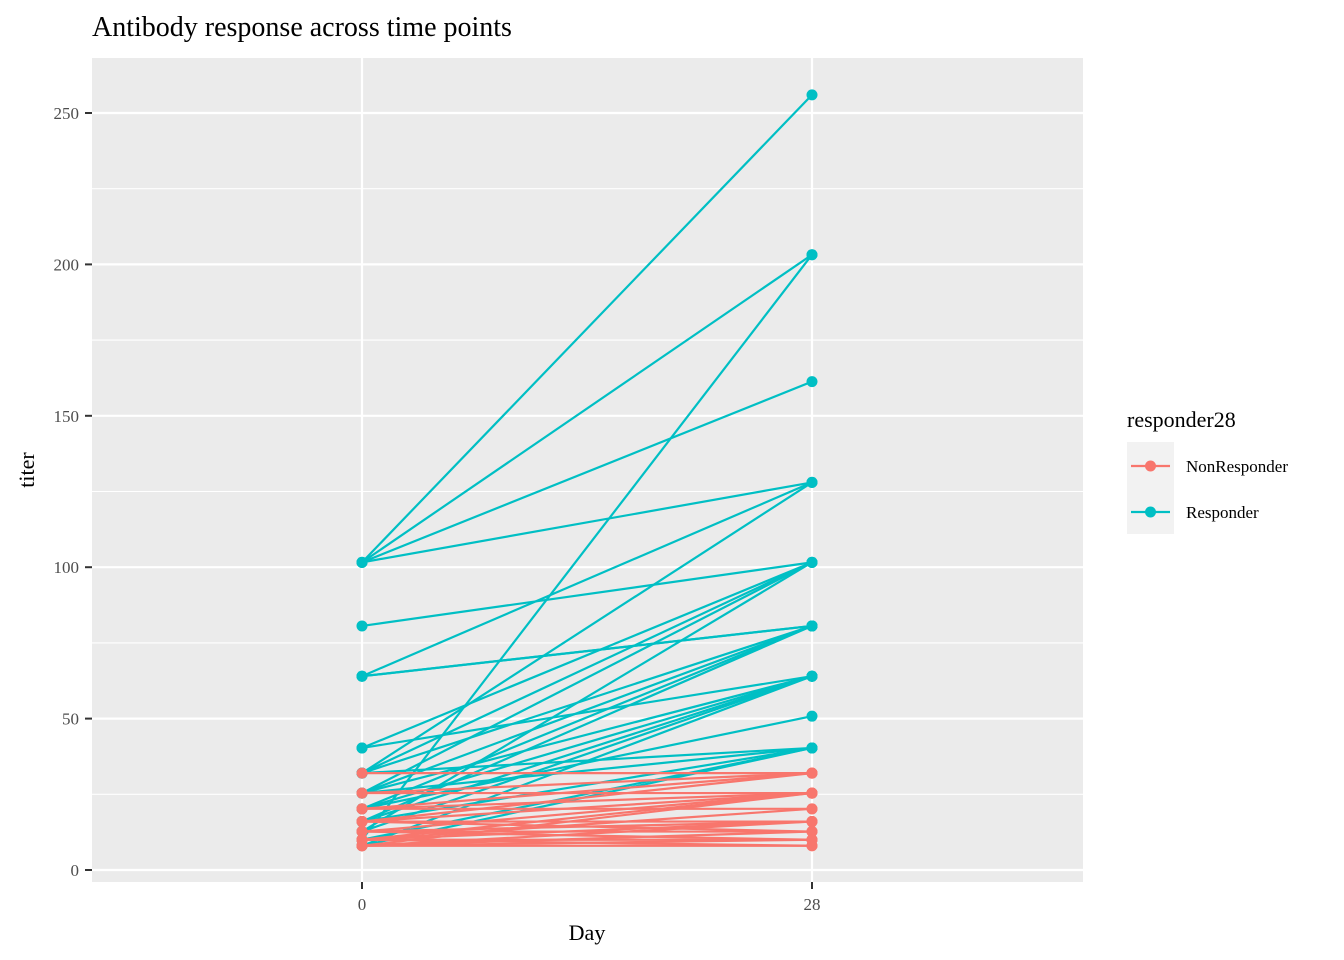 The height and width of the screenshot is (960, 1344). Describe the element at coordinates (70, 719) in the screenshot. I see `y-tick-label: 50` at that location.